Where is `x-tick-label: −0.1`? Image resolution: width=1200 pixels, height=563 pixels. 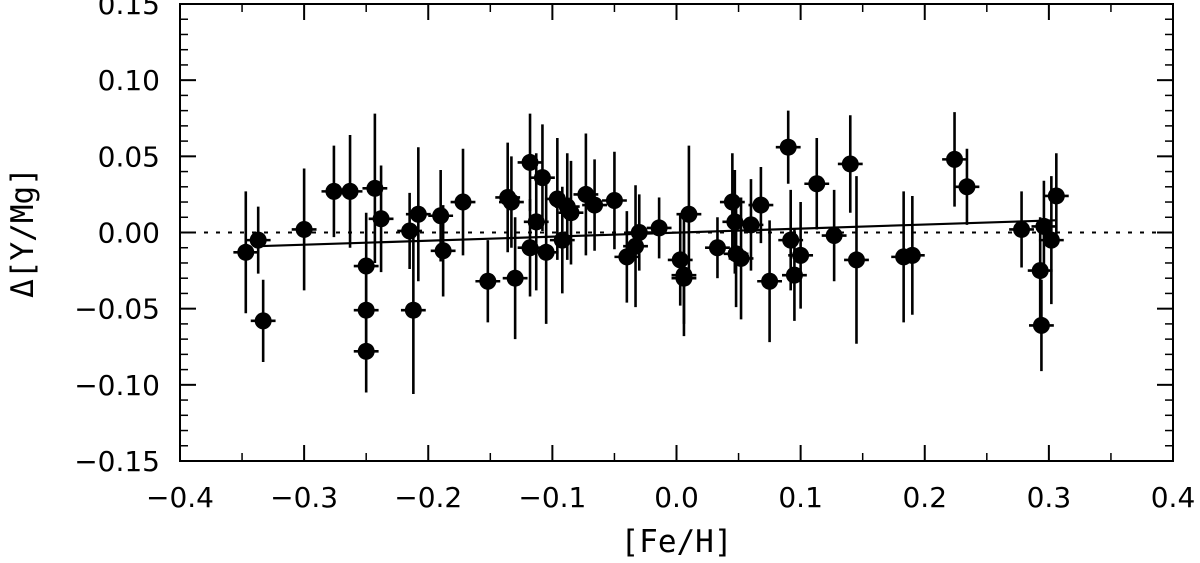
x-tick-label: −0.1 is located at coordinates (552, 497).